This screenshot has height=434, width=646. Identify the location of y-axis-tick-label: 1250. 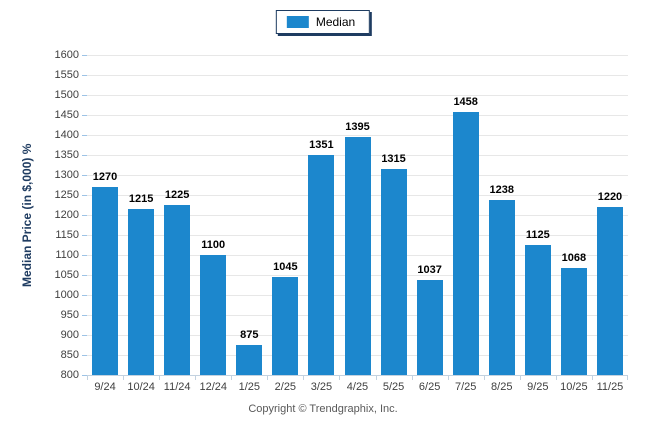
(66, 195).